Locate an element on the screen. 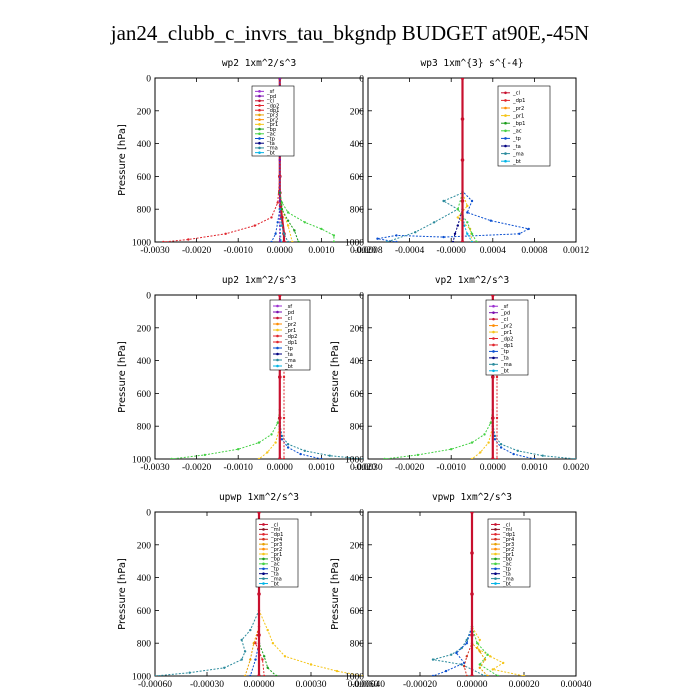 The image size is (700, 700). legend-label-dp1: _dp1 is located at coordinates (508, 535).